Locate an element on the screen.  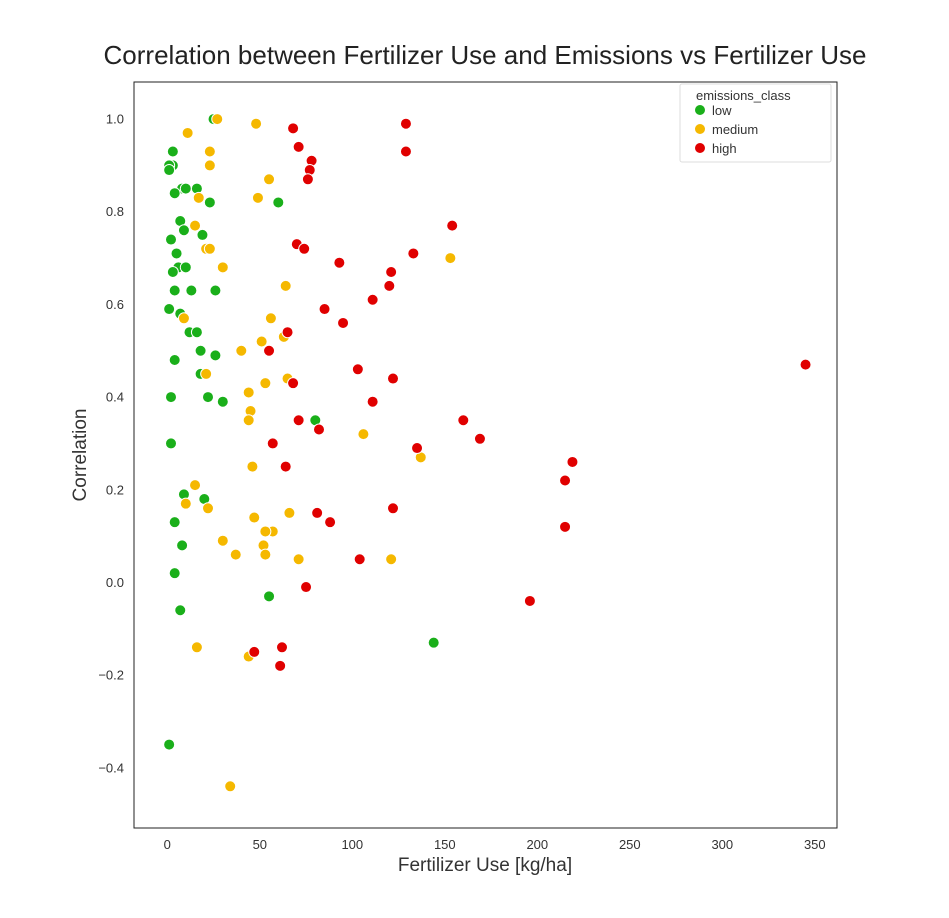
x-tick-label: 200 is located at coordinates (537, 844).